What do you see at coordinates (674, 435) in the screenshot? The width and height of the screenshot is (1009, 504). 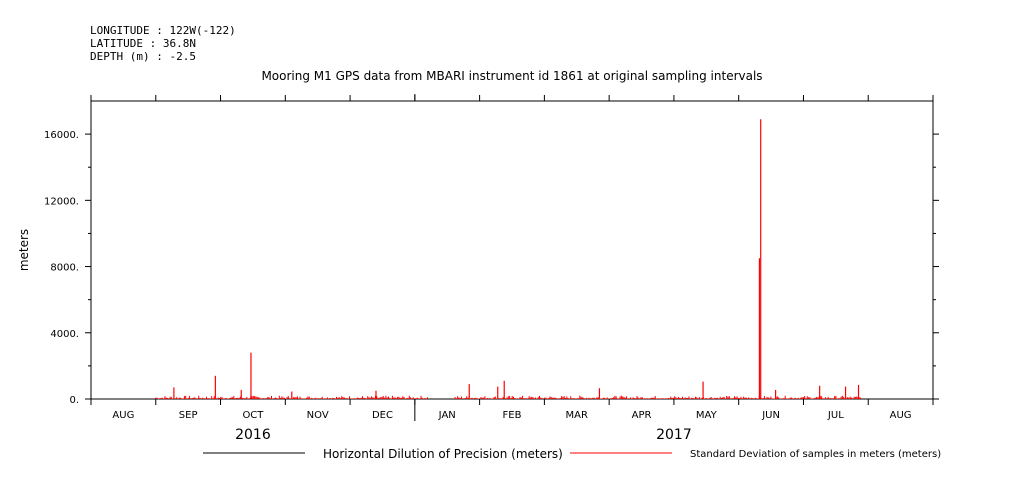 I see `year-label: 2017` at bounding box center [674, 435].